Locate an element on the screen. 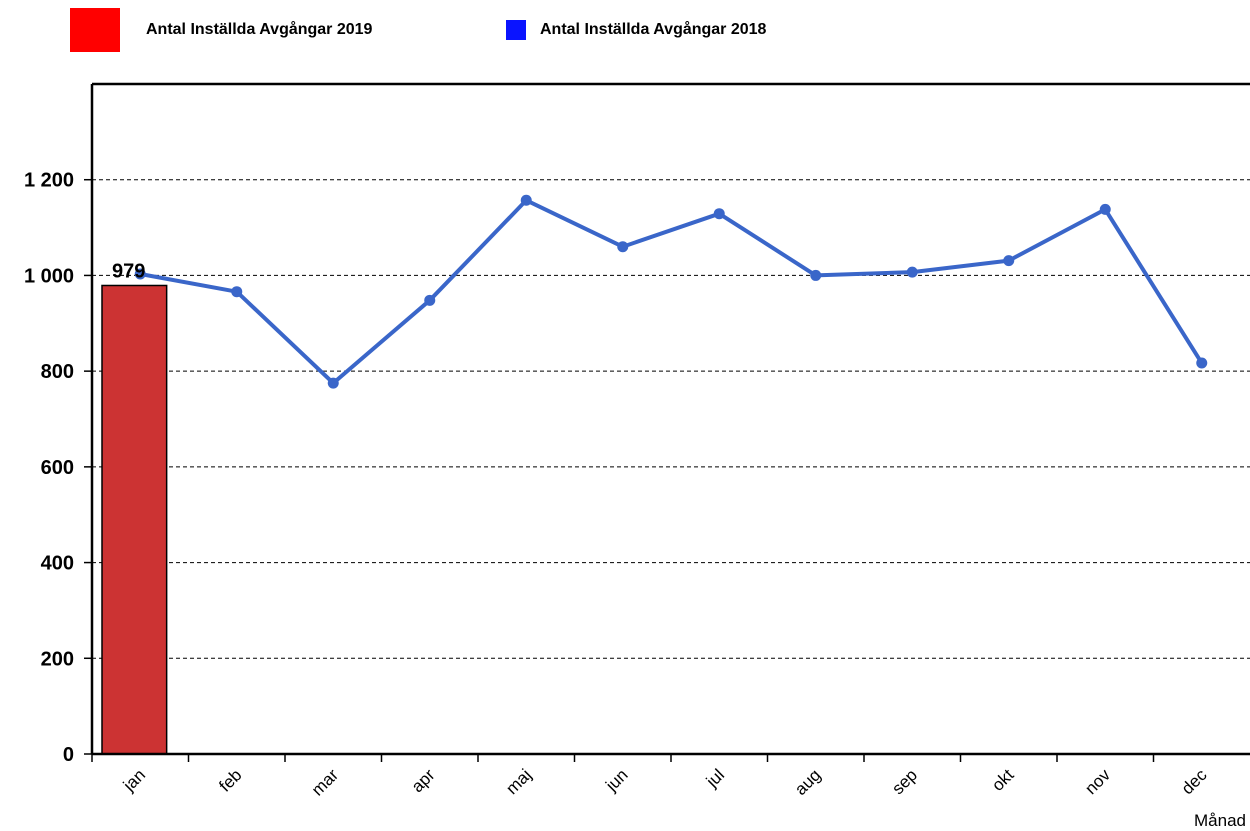 This screenshot has width=1250, height=831. point-2018-mar is located at coordinates (333, 383).